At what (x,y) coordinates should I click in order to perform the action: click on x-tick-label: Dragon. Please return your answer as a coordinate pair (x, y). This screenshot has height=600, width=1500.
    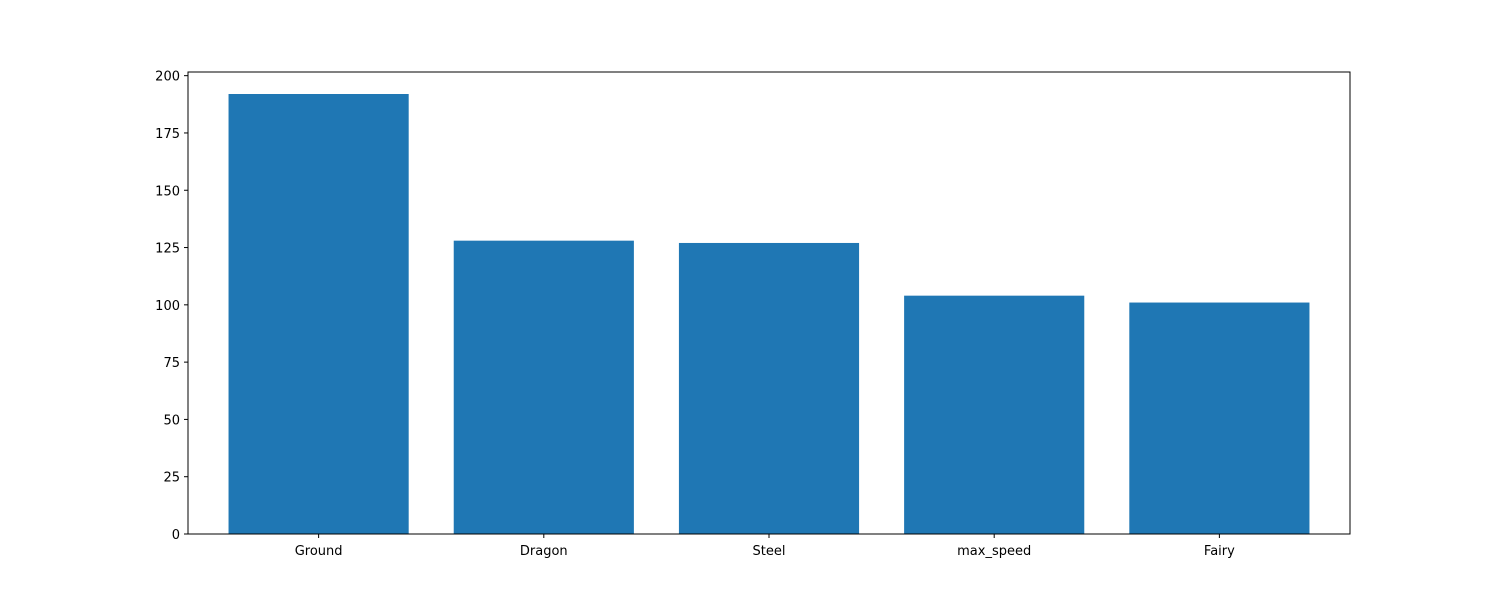
    Looking at the image, I should click on (544, 551).